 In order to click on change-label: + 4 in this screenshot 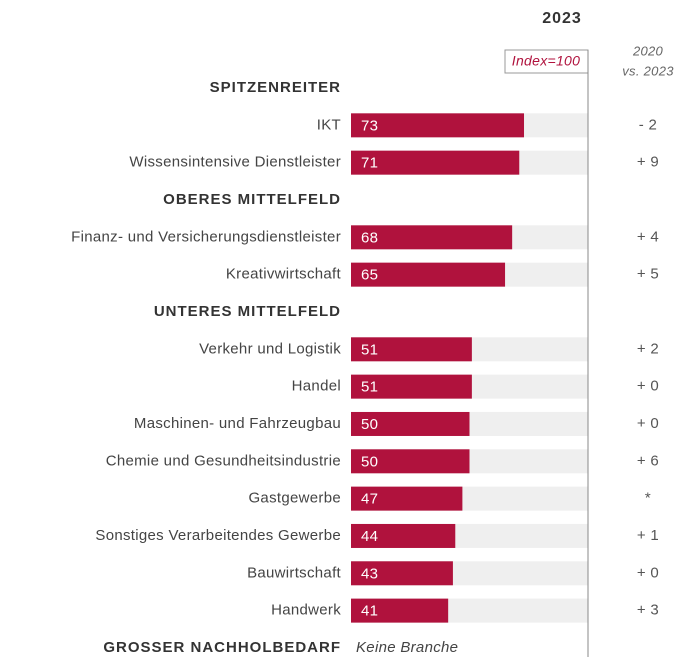, I will do `click(648, 236)`.